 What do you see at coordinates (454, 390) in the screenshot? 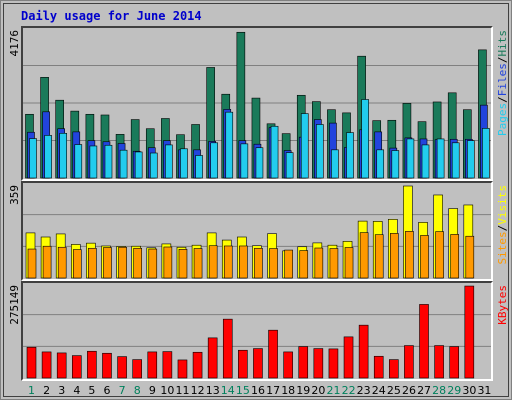
I see `day-label-29: 29` at bounding box center [454, 390].